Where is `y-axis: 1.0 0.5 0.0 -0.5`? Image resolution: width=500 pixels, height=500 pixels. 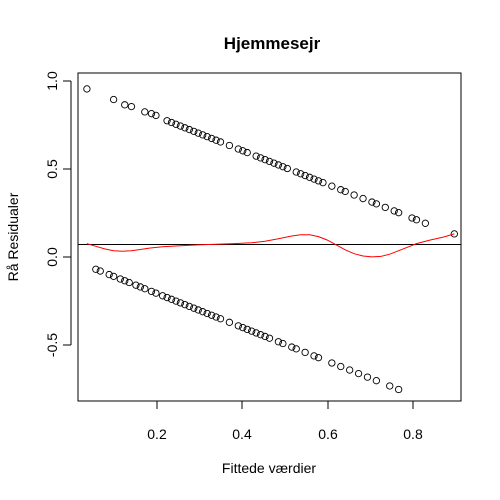 y-axis: 1.0 0.5 0.0 -0.5 is located at coordinates (58, 214).